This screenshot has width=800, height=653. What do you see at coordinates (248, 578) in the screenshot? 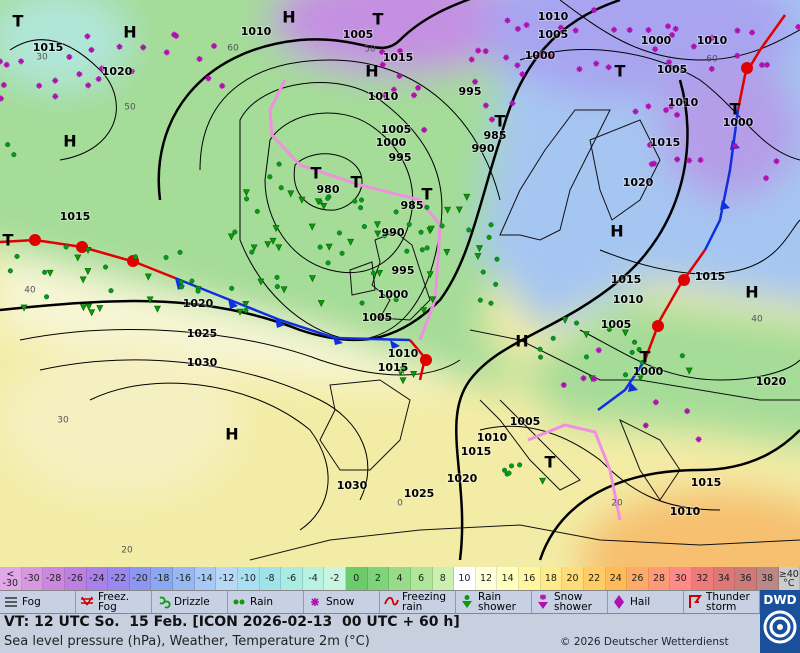
I see `scale-cell: -10` at bounding box center [248, 578].